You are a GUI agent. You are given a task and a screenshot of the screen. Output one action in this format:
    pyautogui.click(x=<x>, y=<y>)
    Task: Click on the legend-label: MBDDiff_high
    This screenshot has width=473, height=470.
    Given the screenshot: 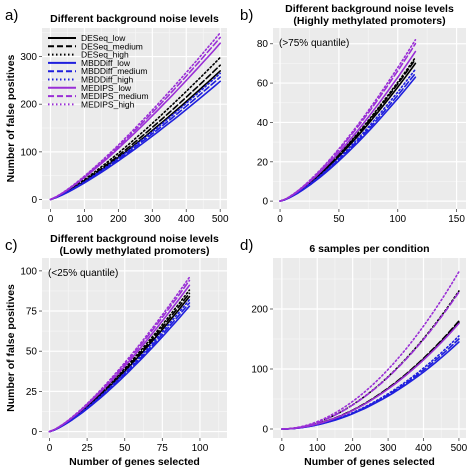 What is the action you would take?
    pyautogui.click(x=107, y=80)
    